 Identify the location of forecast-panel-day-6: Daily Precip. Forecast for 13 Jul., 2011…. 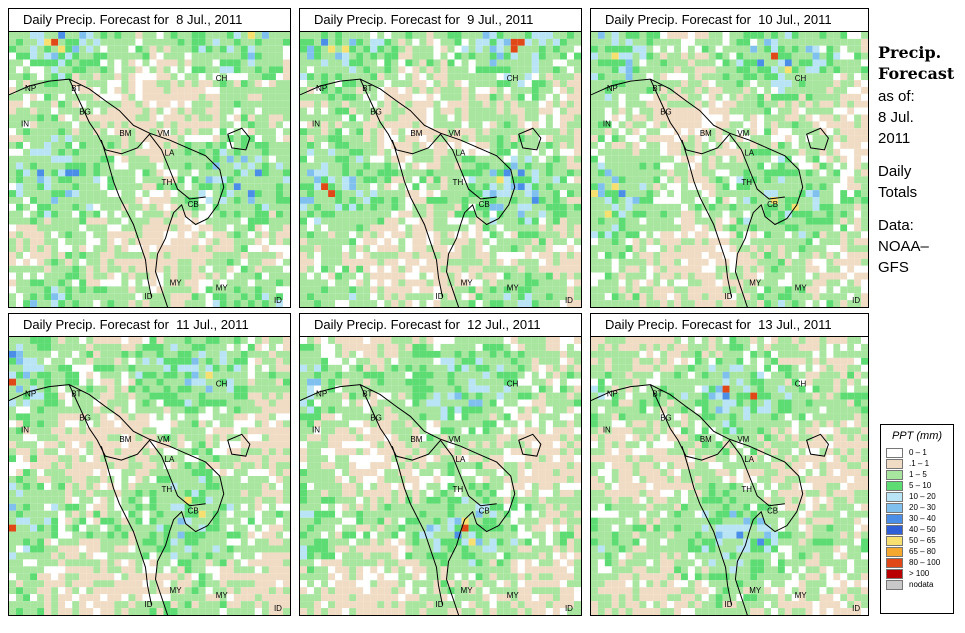
(729, 464).